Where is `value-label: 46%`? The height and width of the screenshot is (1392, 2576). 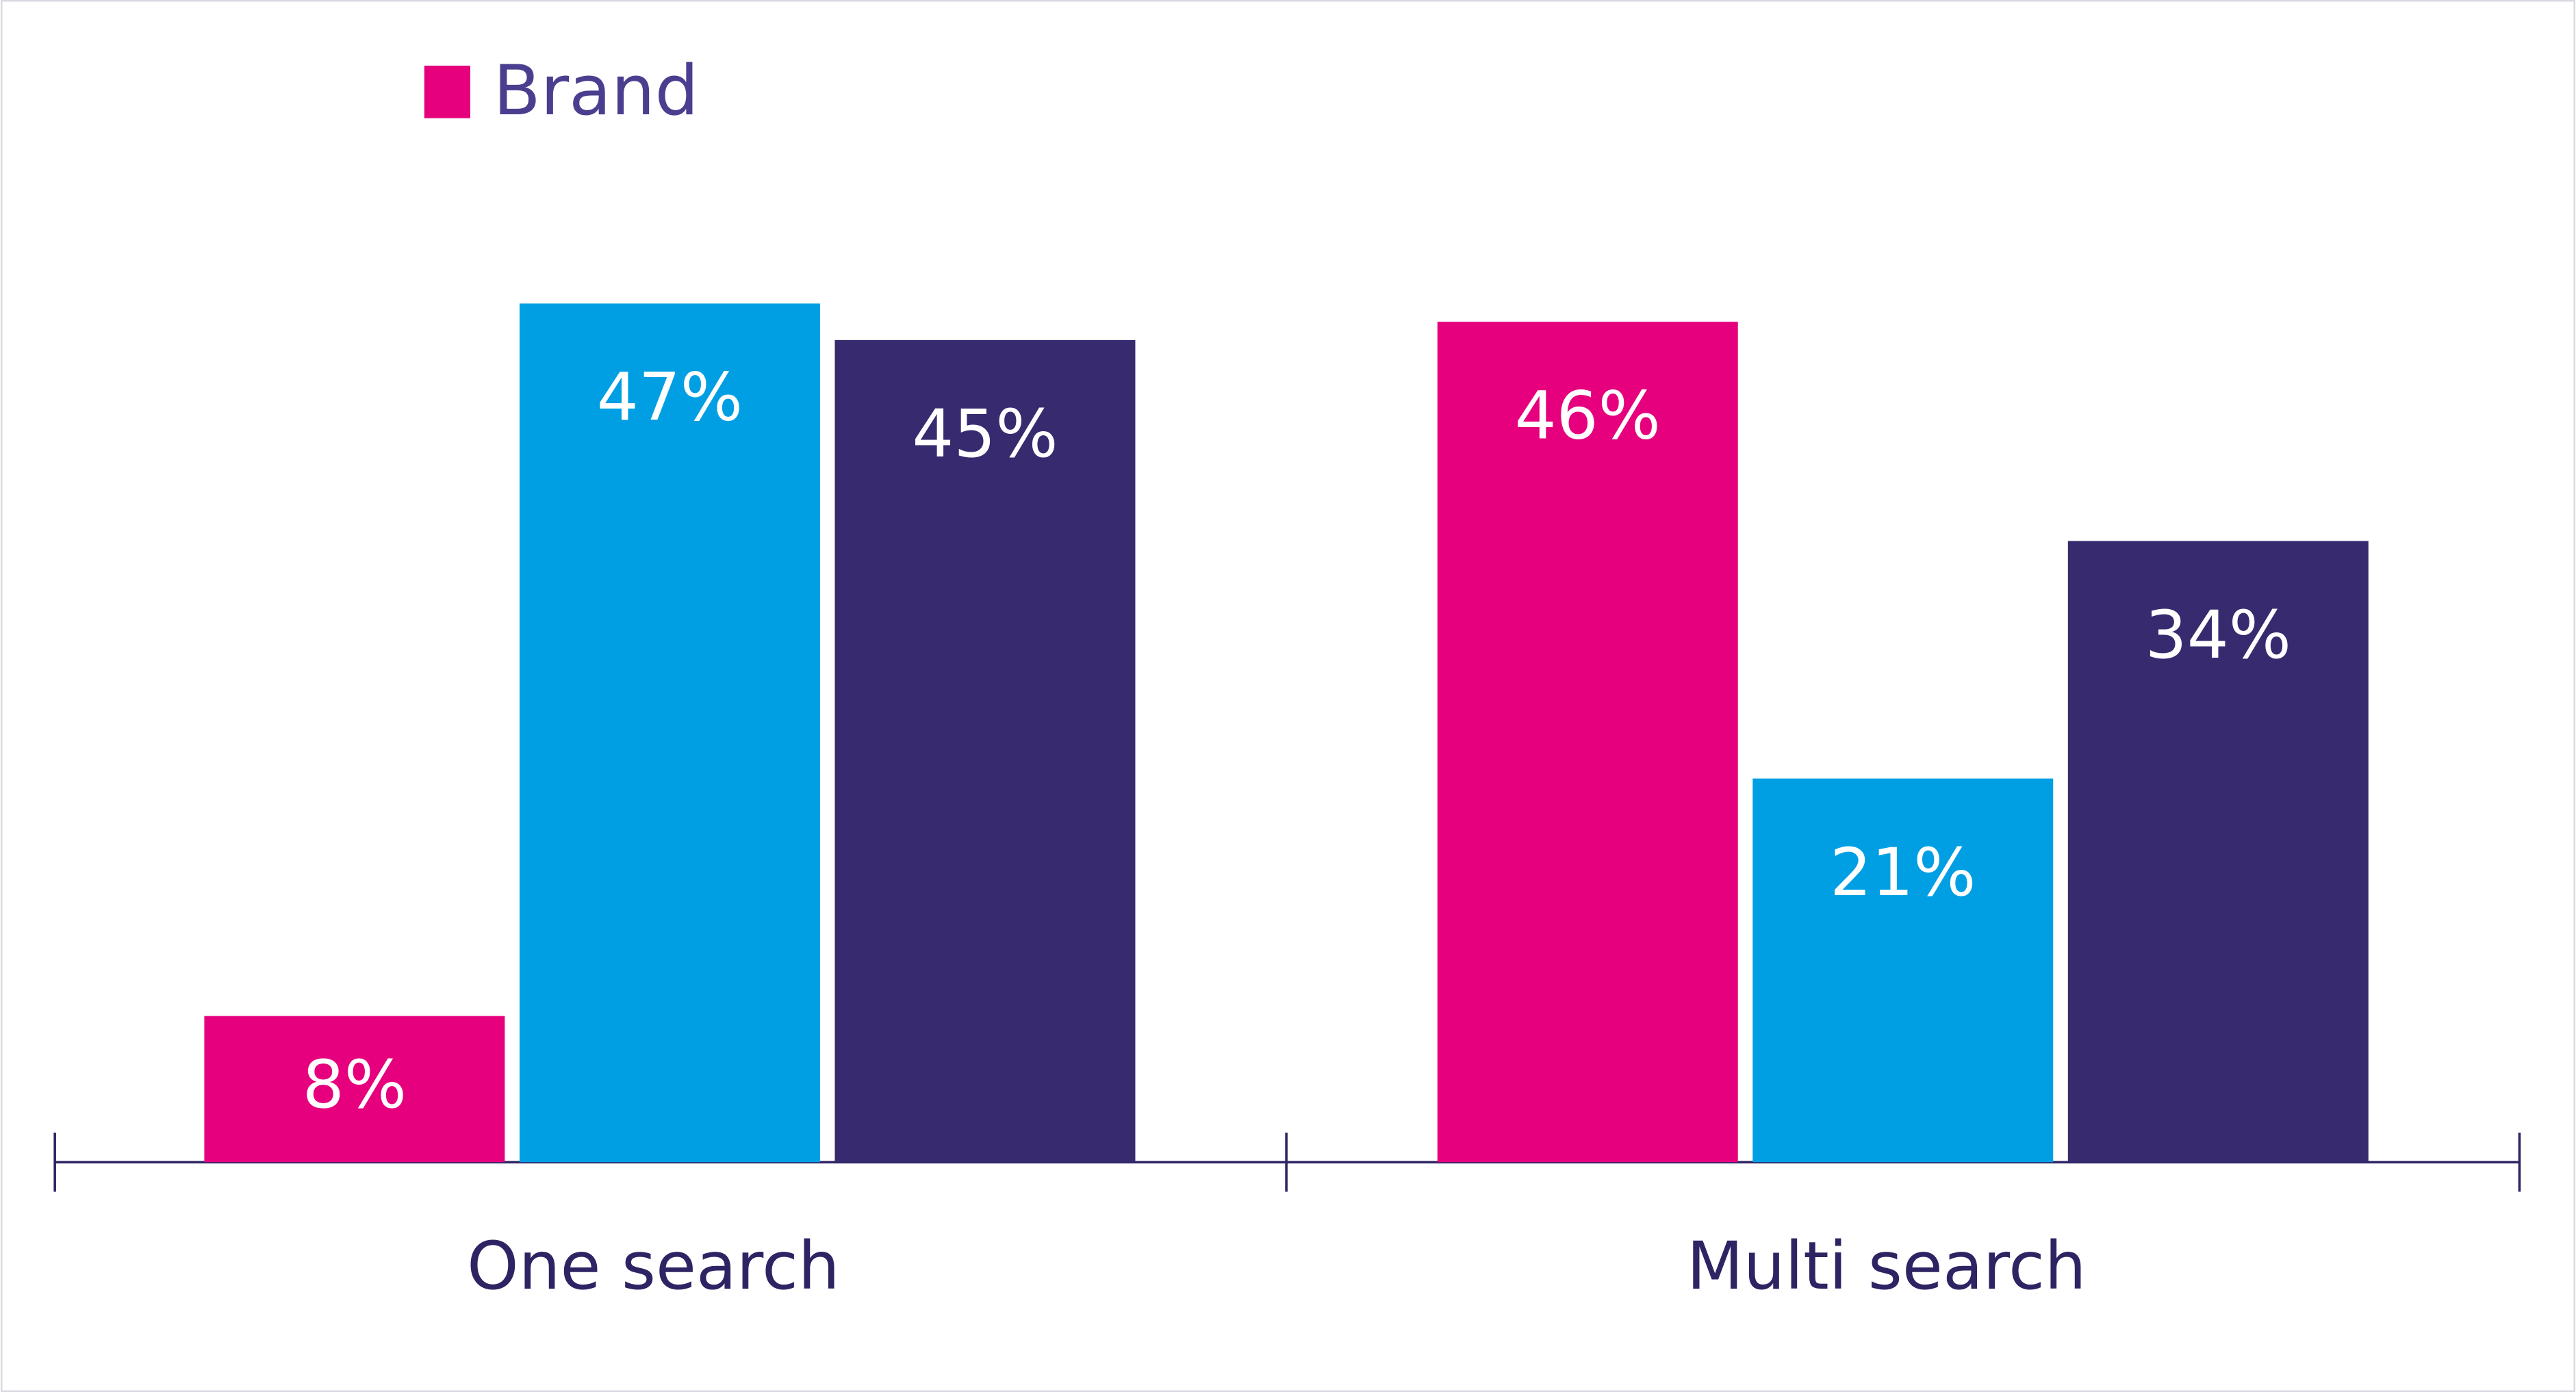
value-label: 46% is located at coordinates (1588, 415).